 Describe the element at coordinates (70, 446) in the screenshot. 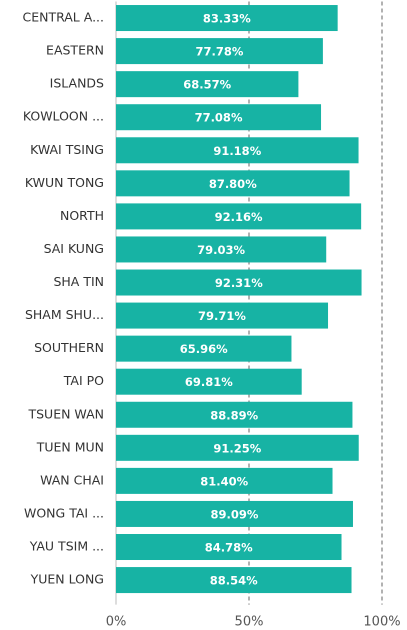

I see `y-tick-label: TUEN MUN` at that location.